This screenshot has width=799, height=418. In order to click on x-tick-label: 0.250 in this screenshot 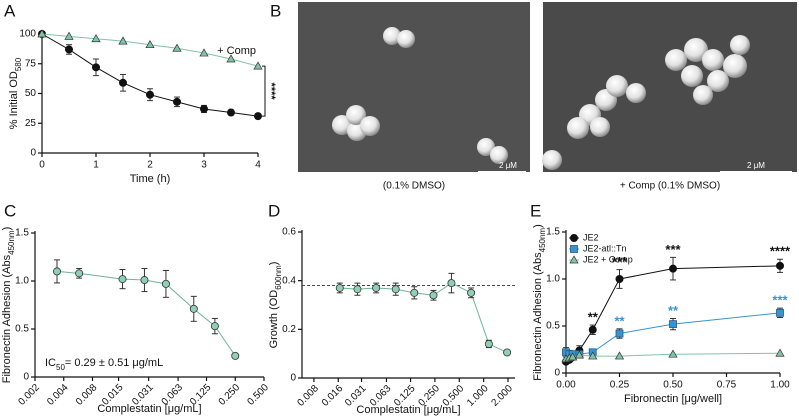, I will do `click(230, 395)`.